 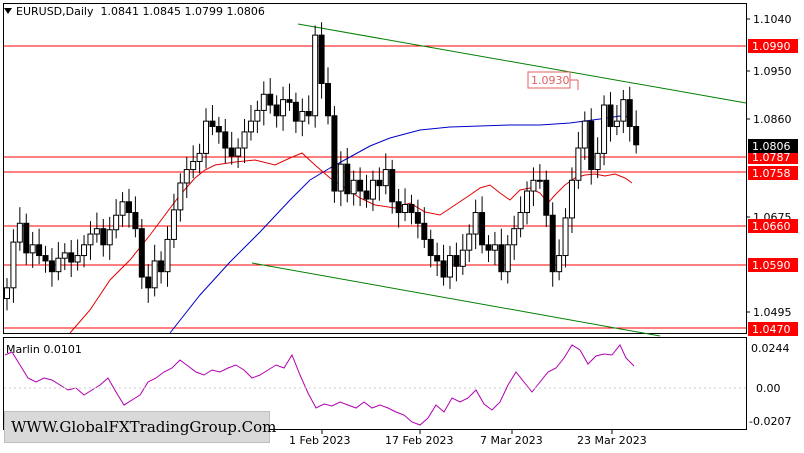 What do you see at coordinates (8, 11) in the screenshot?
I see `dropdown-triangle-icon` at bounding box center [8, 11].